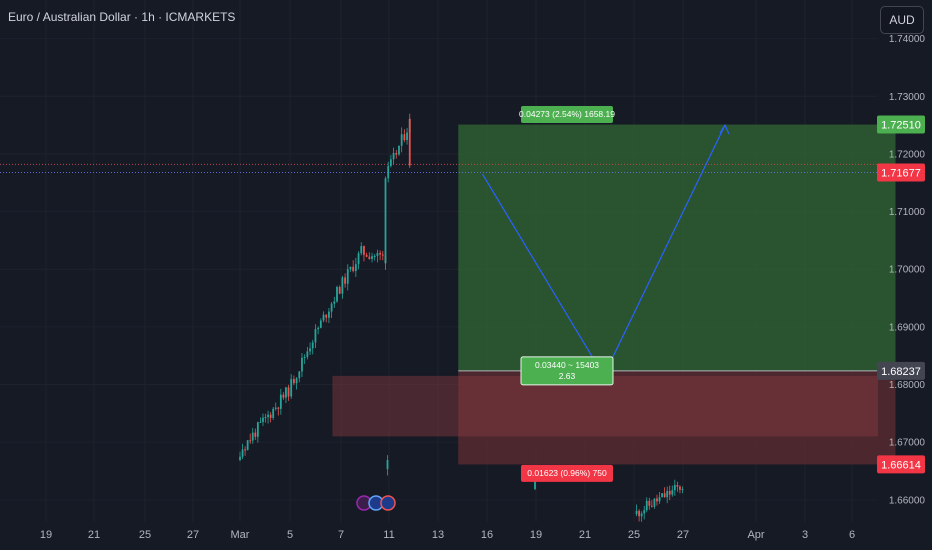 Image resolution: width=932 pixels, height=550 pixels. What do you see at coordinates (388, 503) in the screenshot?
I see `au-flag-icon` at bounding box center [388, 503].